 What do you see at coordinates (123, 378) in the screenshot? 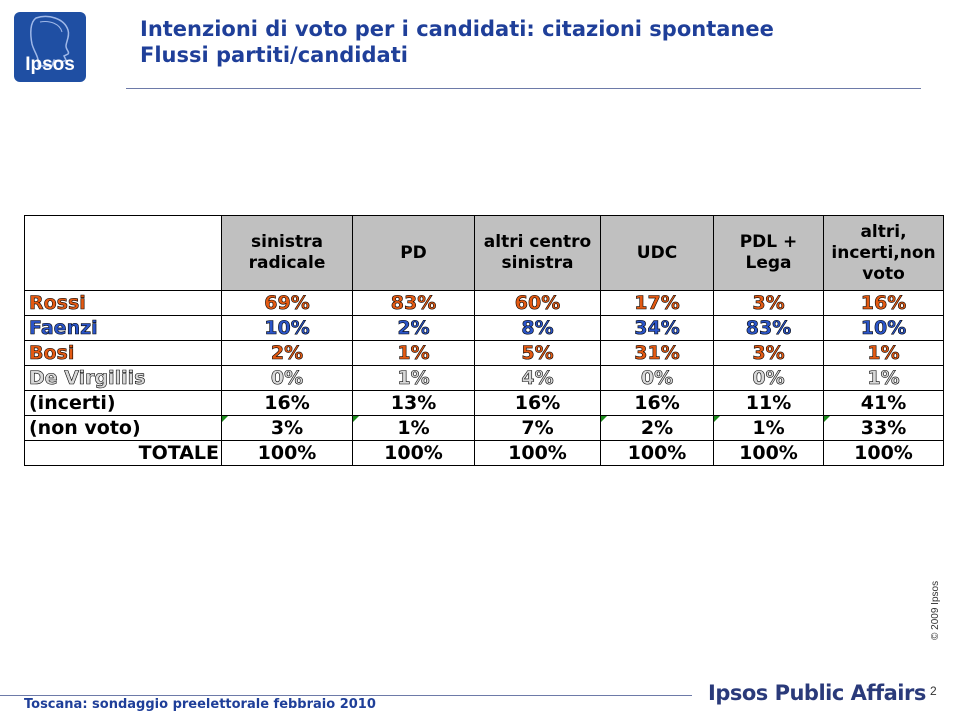
I see `row-label: De Virgiliis` at bounding box center [123, 378].